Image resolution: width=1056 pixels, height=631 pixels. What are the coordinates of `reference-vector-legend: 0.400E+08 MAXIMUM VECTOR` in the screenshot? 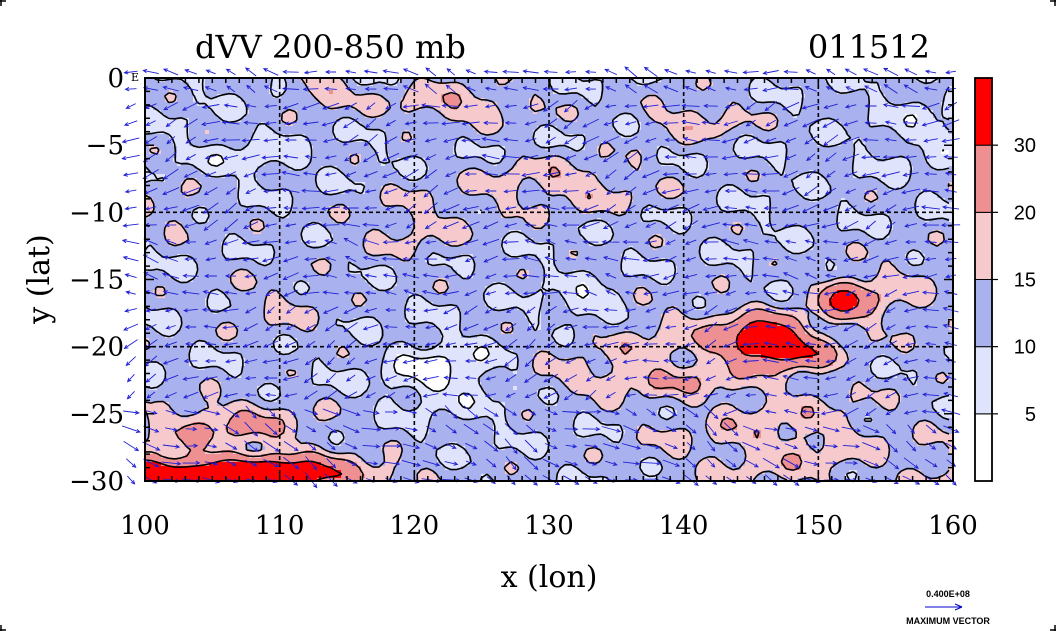 It's located at (948, 607).